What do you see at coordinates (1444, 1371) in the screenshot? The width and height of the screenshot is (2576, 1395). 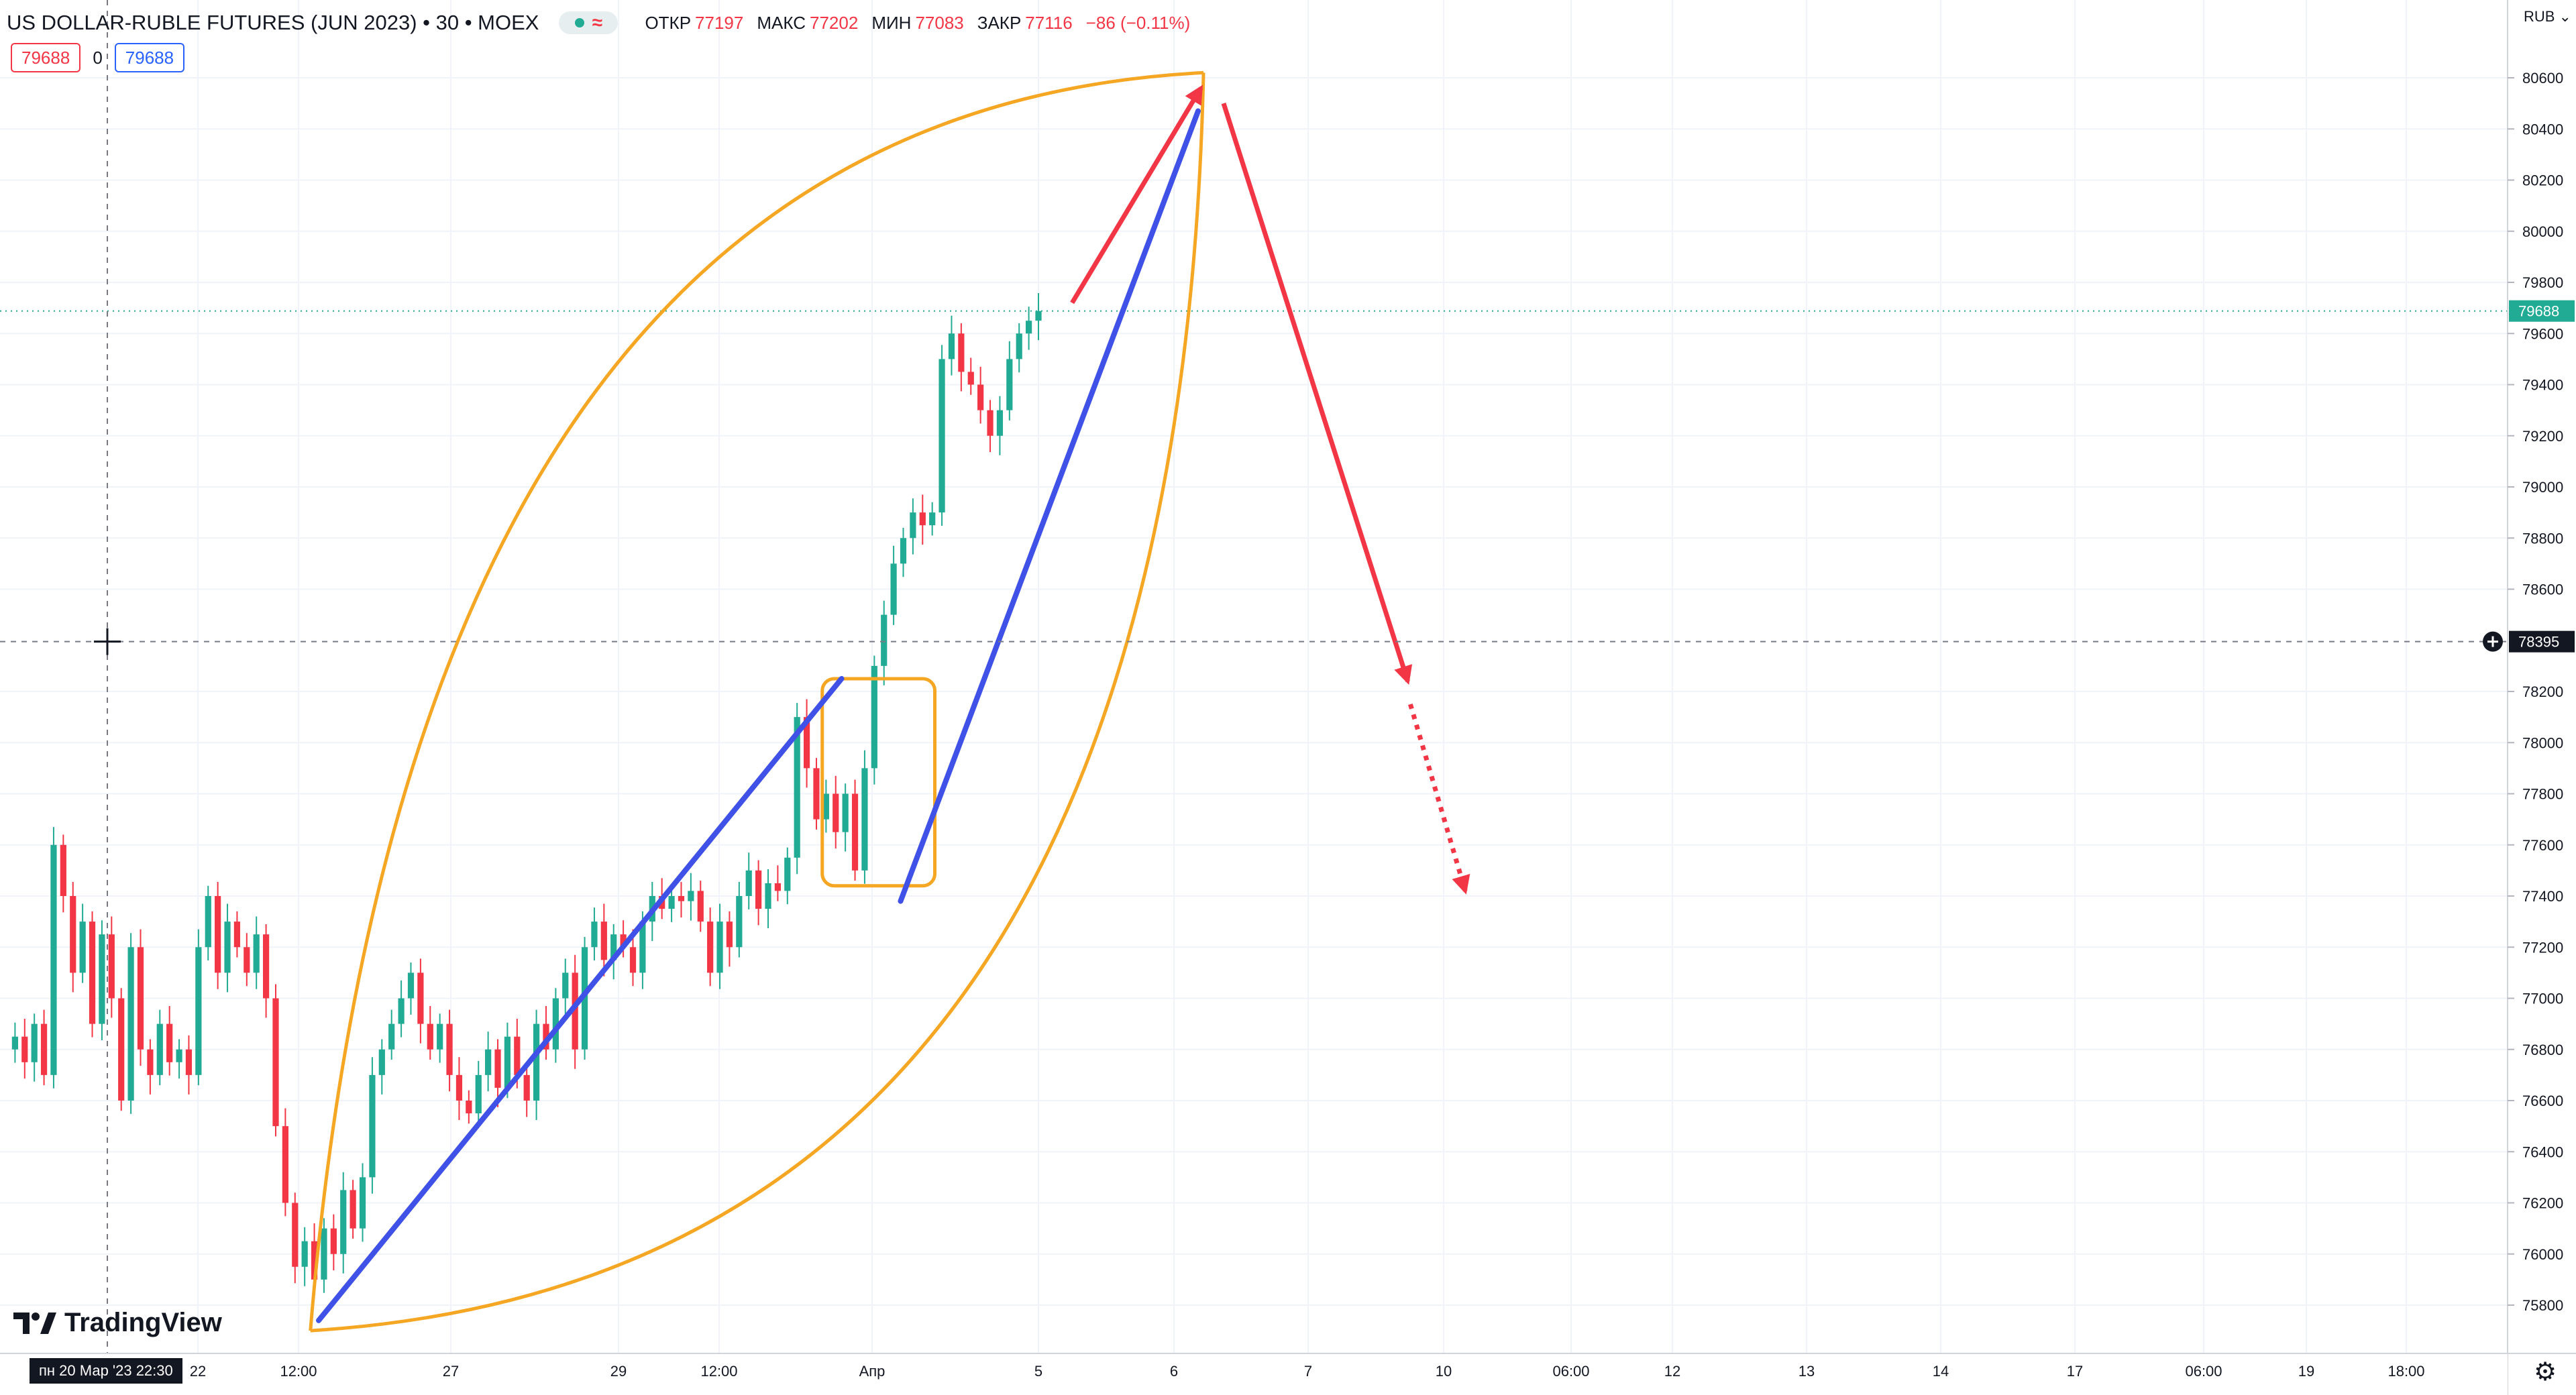 I see `time-tick-label: 10` at bounding box center [1444, 1371].